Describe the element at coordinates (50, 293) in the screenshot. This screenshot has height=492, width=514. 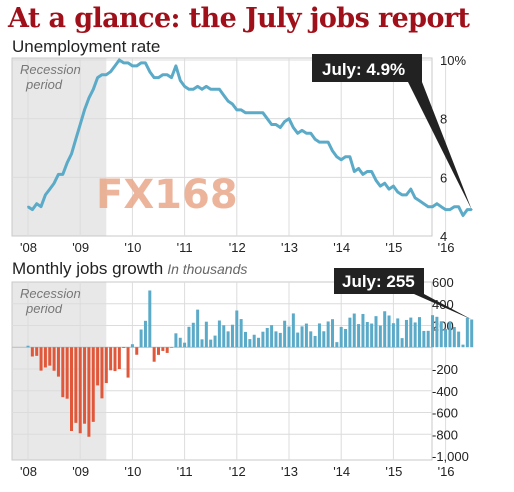
I see `jobs-recession-label: Recession` at that location.